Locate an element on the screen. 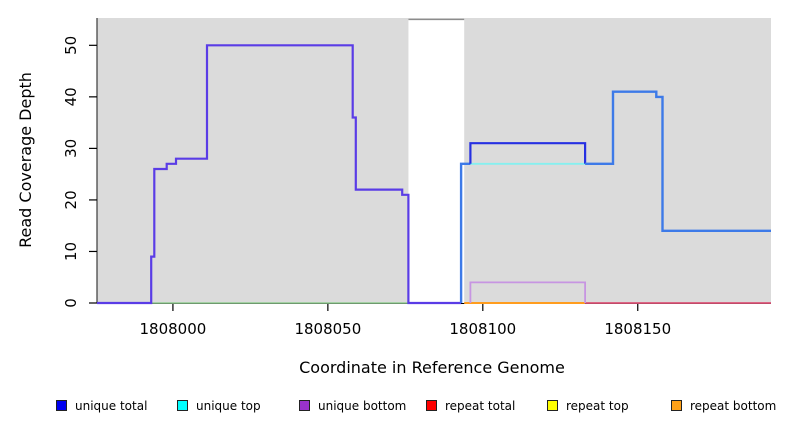 This screenshot has width=792, height=432. series-unique-total-right-peak is located at coordinates (528, 153).